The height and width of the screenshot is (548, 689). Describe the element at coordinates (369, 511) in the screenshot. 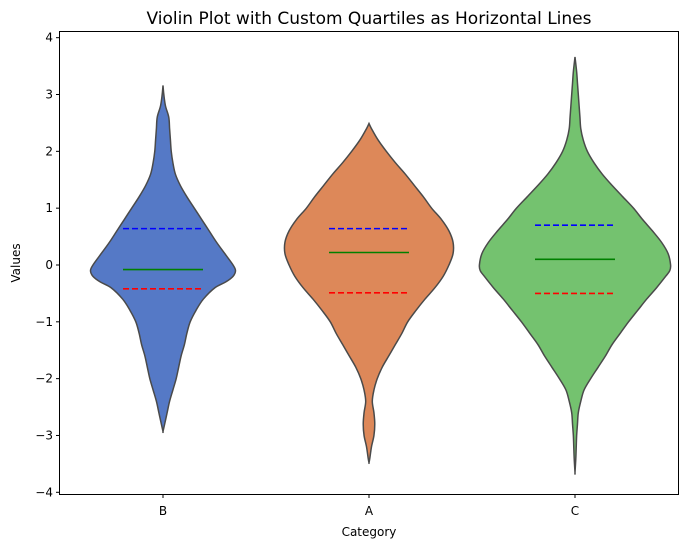

I see `x-tick-label-A: A` at that location.